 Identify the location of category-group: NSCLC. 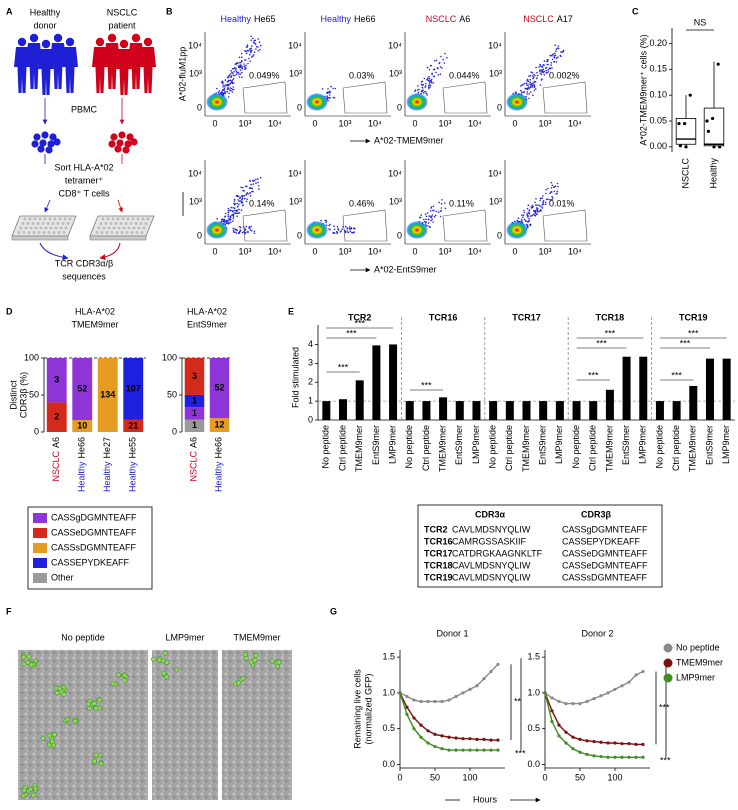
(194, 466).